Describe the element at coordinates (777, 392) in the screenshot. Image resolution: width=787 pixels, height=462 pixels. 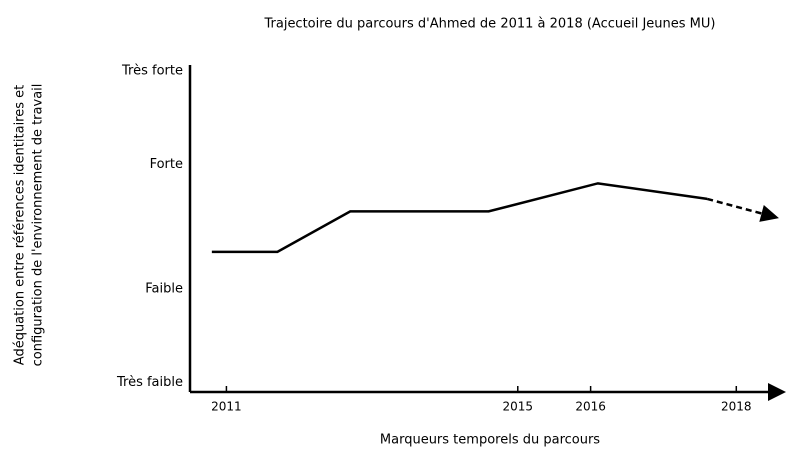
I see `x-axis-arrow` at that location.